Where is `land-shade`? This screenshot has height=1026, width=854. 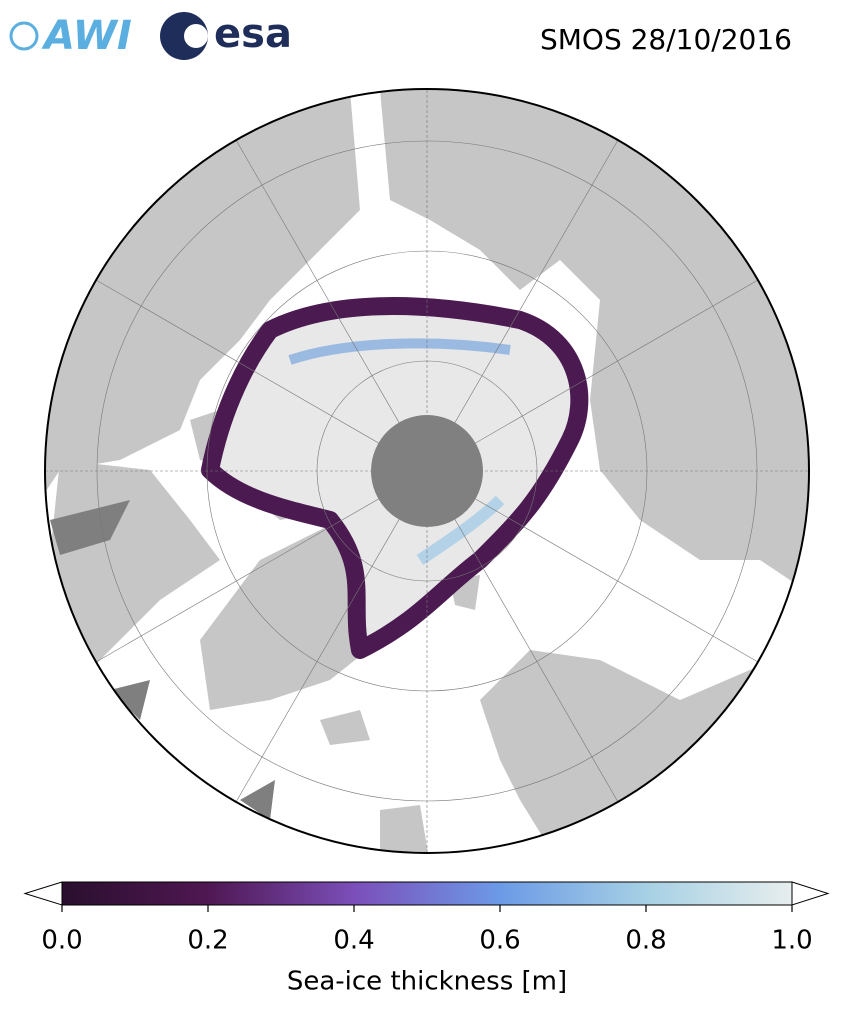 land-shade is located at coordinates (162, 660).